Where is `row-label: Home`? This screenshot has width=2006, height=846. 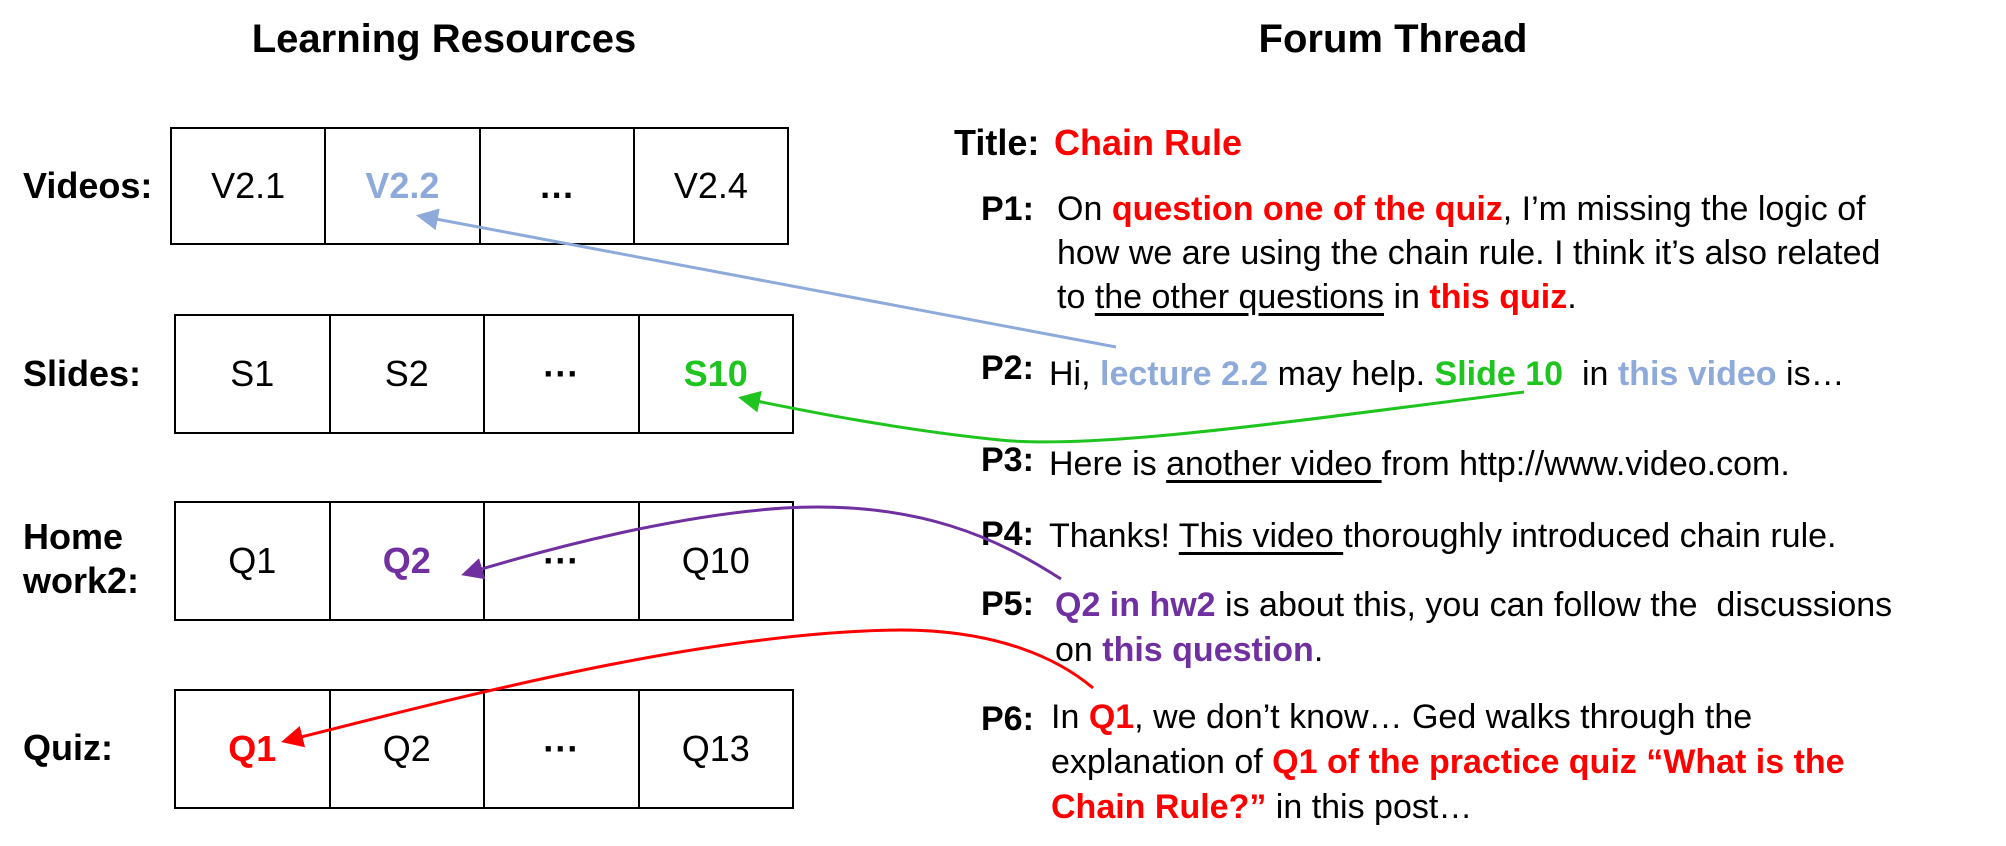
row-label: Home is located at coordinates (73, 536).